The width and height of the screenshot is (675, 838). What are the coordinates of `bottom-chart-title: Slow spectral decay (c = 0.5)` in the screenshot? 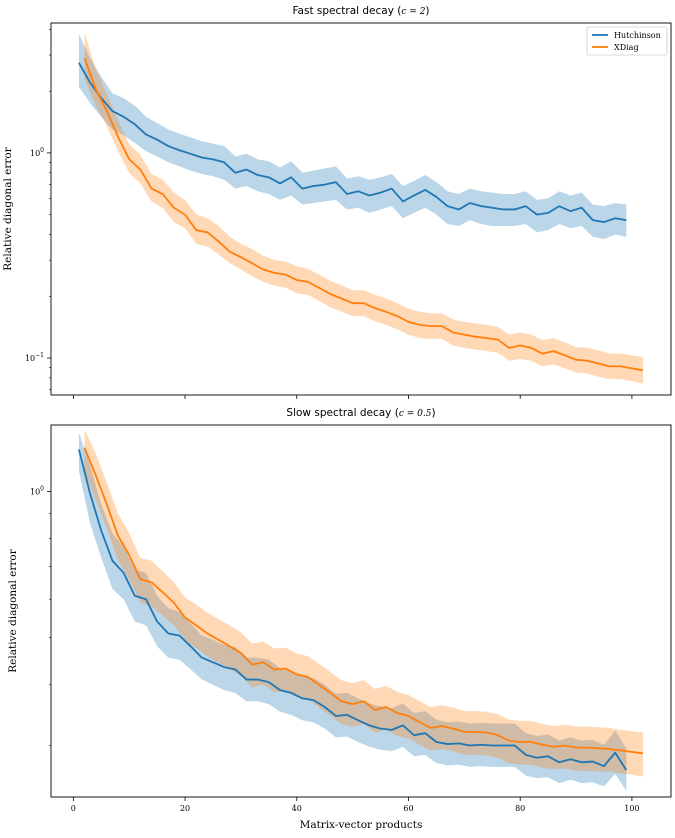 It's located at (360, 413).